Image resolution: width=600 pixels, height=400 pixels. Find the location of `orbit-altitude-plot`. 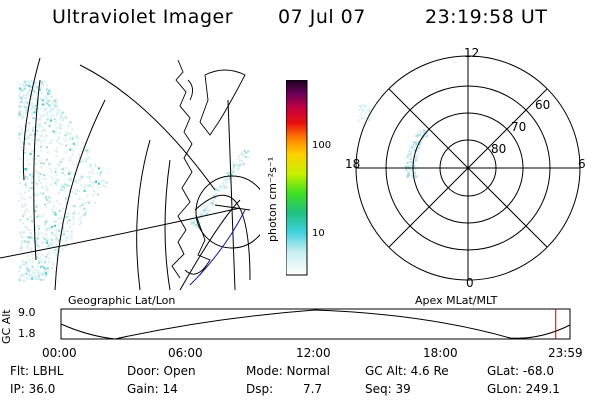

orbit-altitude-plot is located at coordinates (315, 324).